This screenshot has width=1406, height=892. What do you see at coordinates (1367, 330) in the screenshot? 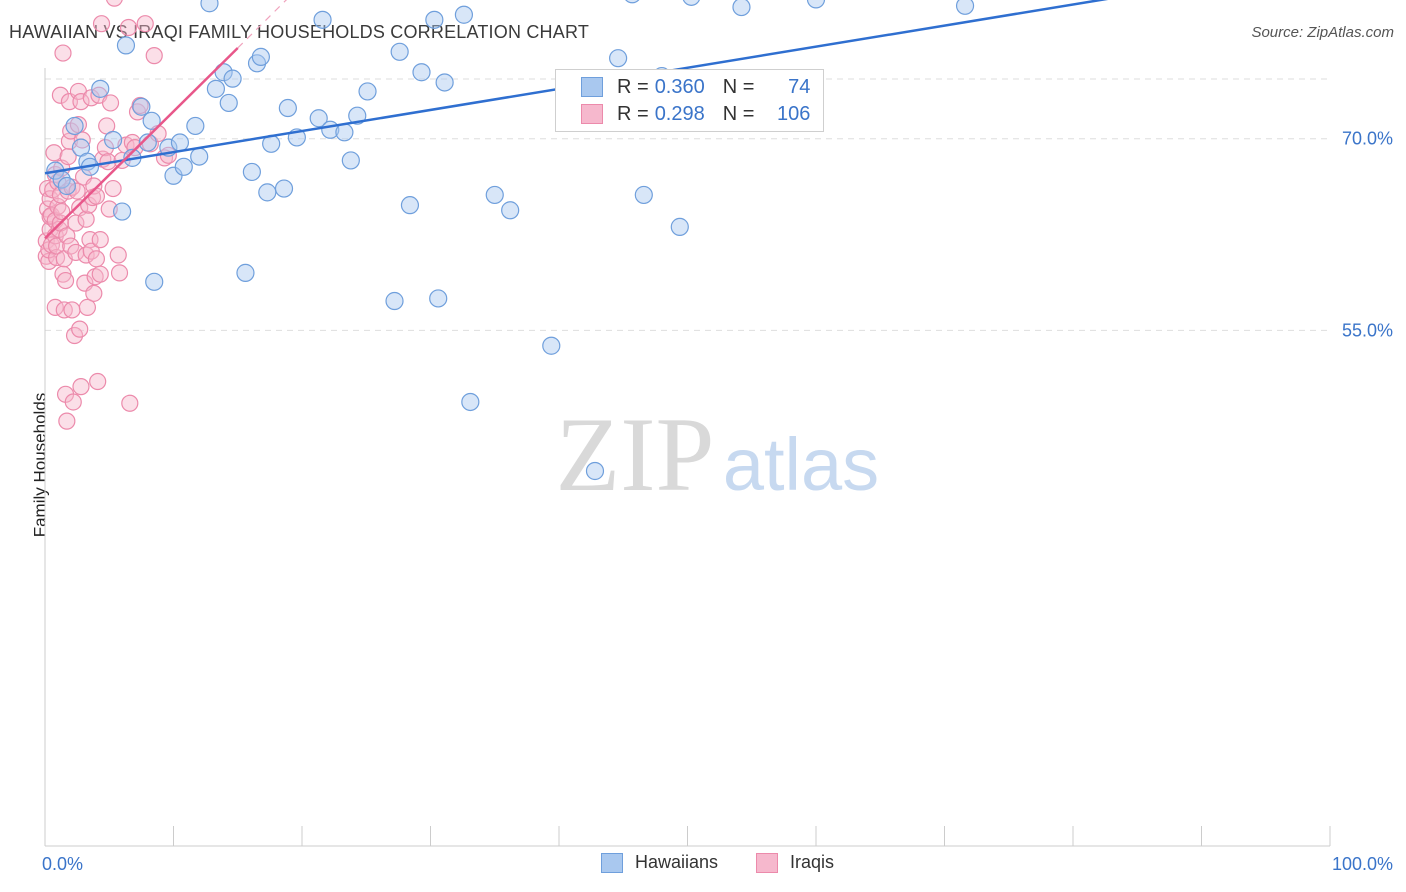
I see `y-tick-label: 55.0%` at bounding box center [1367, 330].